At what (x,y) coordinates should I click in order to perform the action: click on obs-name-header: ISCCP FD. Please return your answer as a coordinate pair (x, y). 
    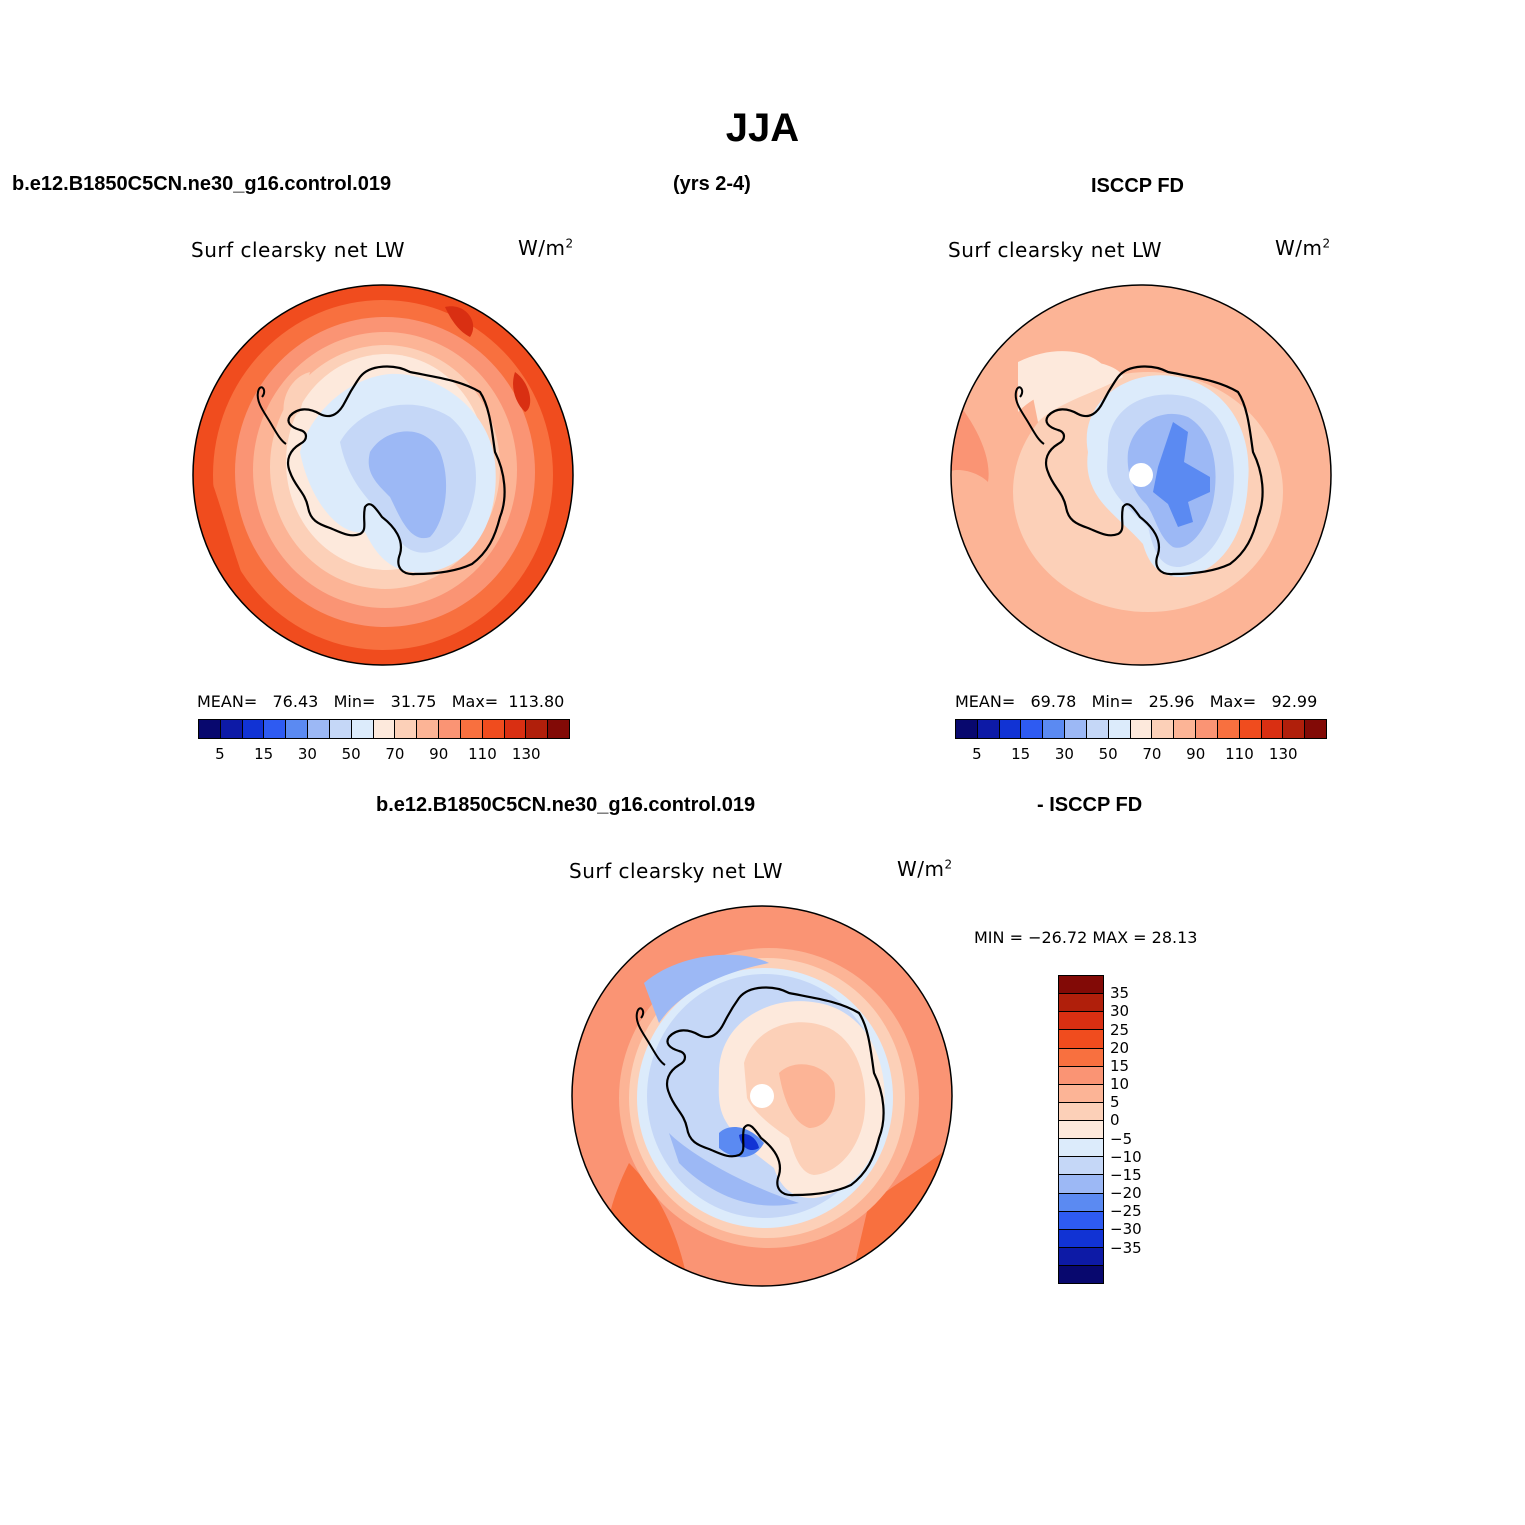
    Looking at the image, I should click on (1137, 186).